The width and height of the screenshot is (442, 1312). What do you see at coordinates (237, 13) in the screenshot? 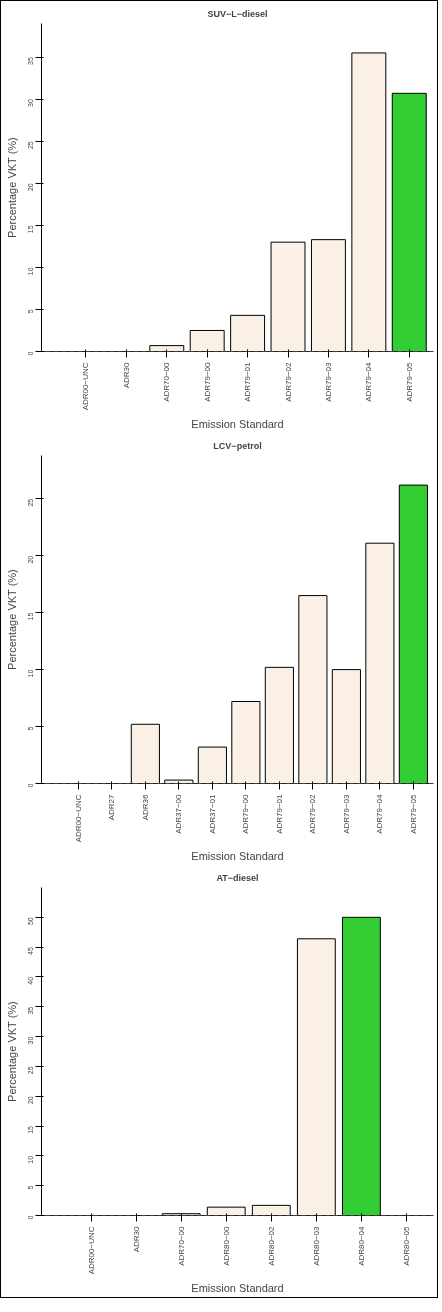
I see `chart-title: SUV−L−diesel` at bounding box center [237, 13].